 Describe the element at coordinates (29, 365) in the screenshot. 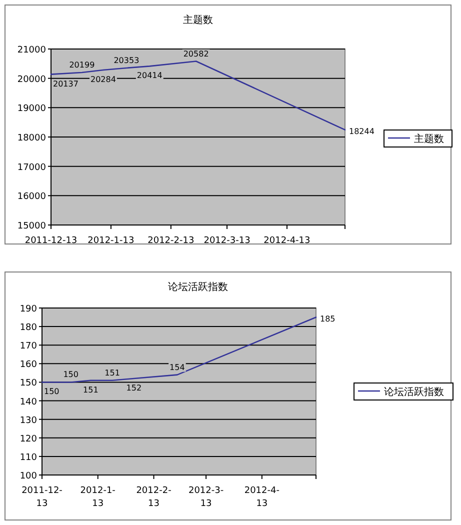

I see `y-tick-label: 160` at that location.